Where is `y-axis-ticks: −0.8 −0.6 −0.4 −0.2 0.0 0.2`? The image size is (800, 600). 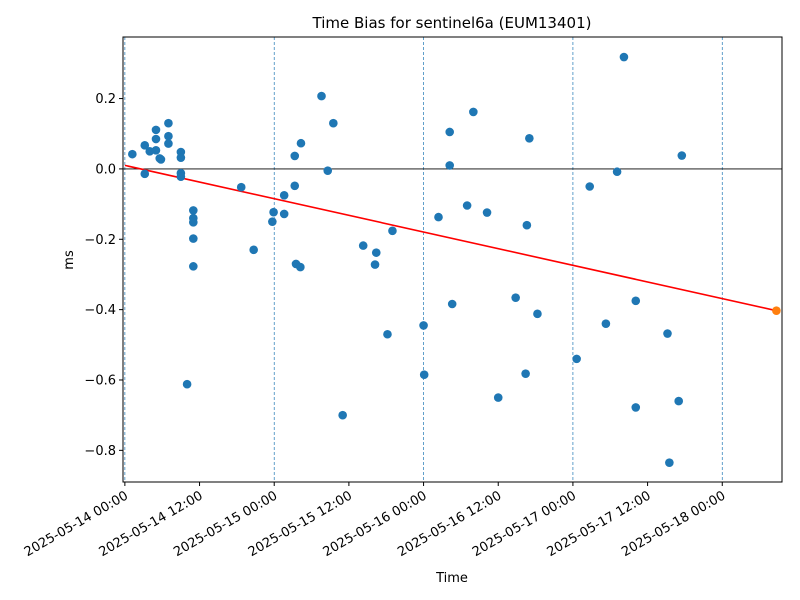
y-axis-ticks: −0.8 −0.6 −0.4 −0.2 0.0 0.2 is located at coordinates (103, 275).